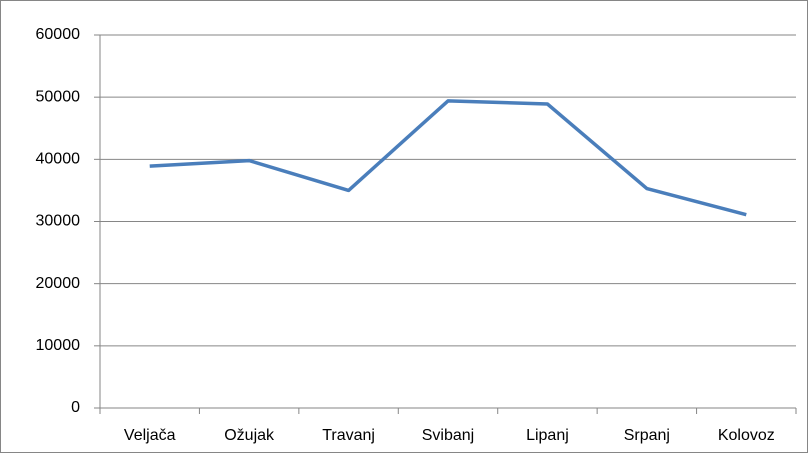 This screenshot has height=453, width=808. Describe the element at coordinates (58, 221) in the screenshot. I see `y-tick-label: 30000` at that location.